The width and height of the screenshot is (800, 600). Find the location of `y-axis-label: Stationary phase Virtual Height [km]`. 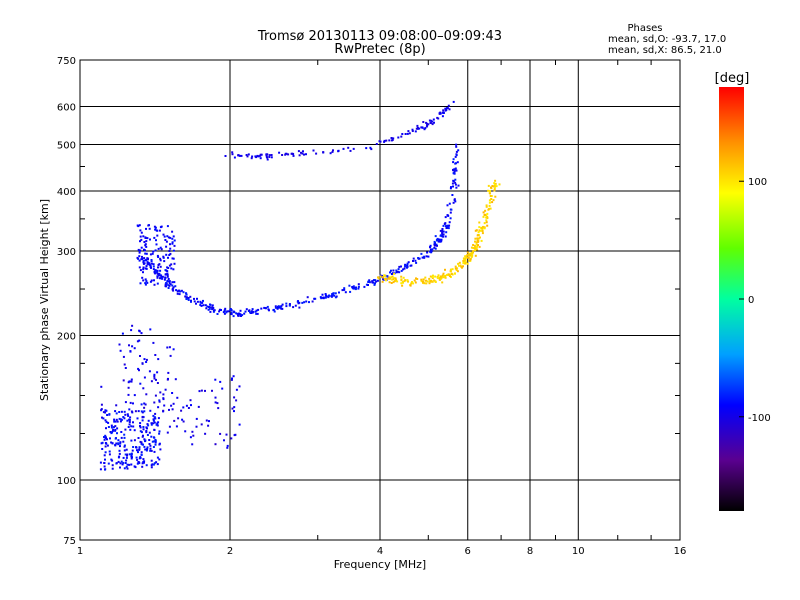

y-axis-label: Stationary phase Virtual Height [km] is located at coordinates (44, 300).